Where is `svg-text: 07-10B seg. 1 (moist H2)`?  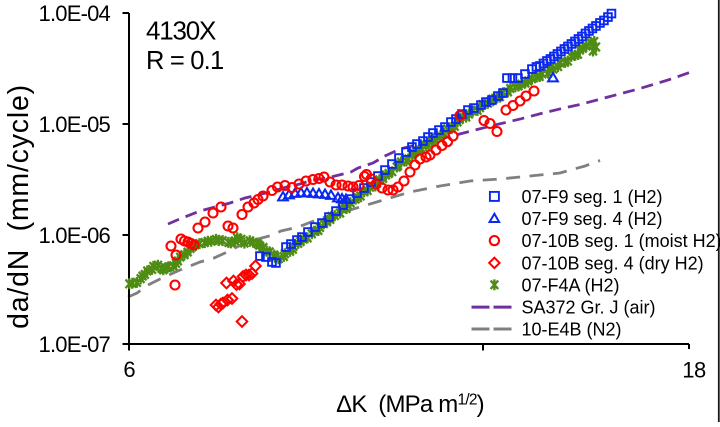
svg-text: 07-10B seg. 1 (moist H2) is located at coordinates (621, 241).